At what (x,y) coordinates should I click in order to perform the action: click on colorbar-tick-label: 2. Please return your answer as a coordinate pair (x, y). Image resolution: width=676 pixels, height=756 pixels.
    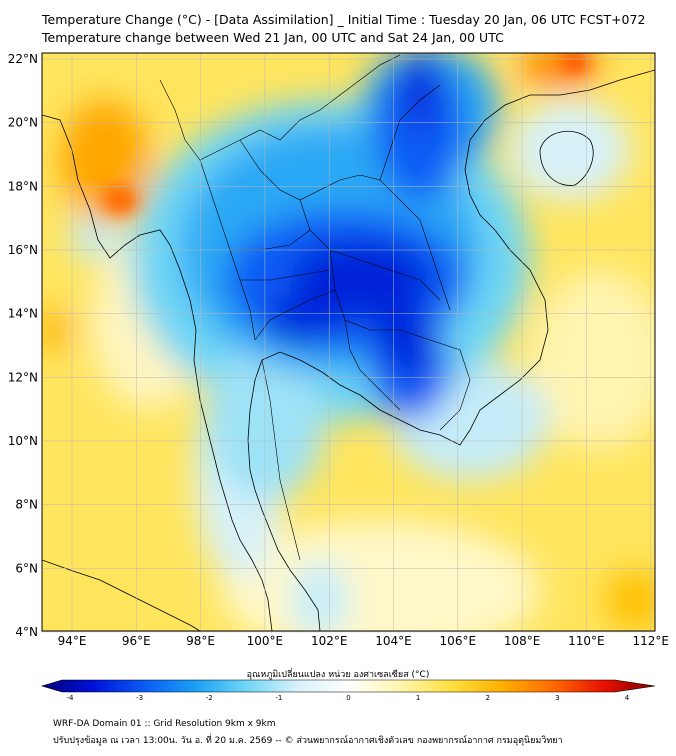
    Looking at the image, I should click on (488, 698).